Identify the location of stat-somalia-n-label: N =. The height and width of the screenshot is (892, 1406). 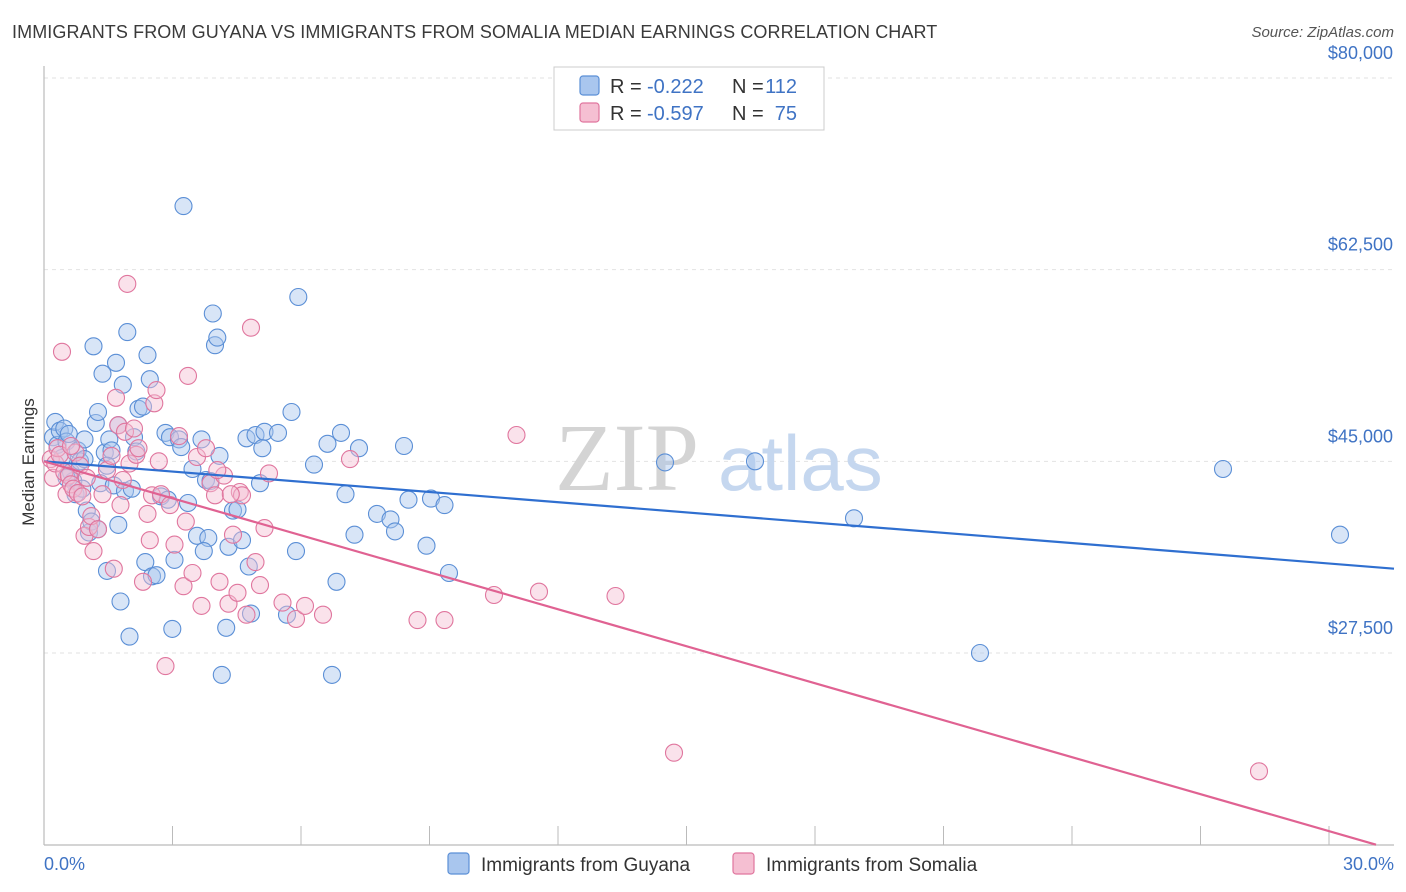
(748, 114).